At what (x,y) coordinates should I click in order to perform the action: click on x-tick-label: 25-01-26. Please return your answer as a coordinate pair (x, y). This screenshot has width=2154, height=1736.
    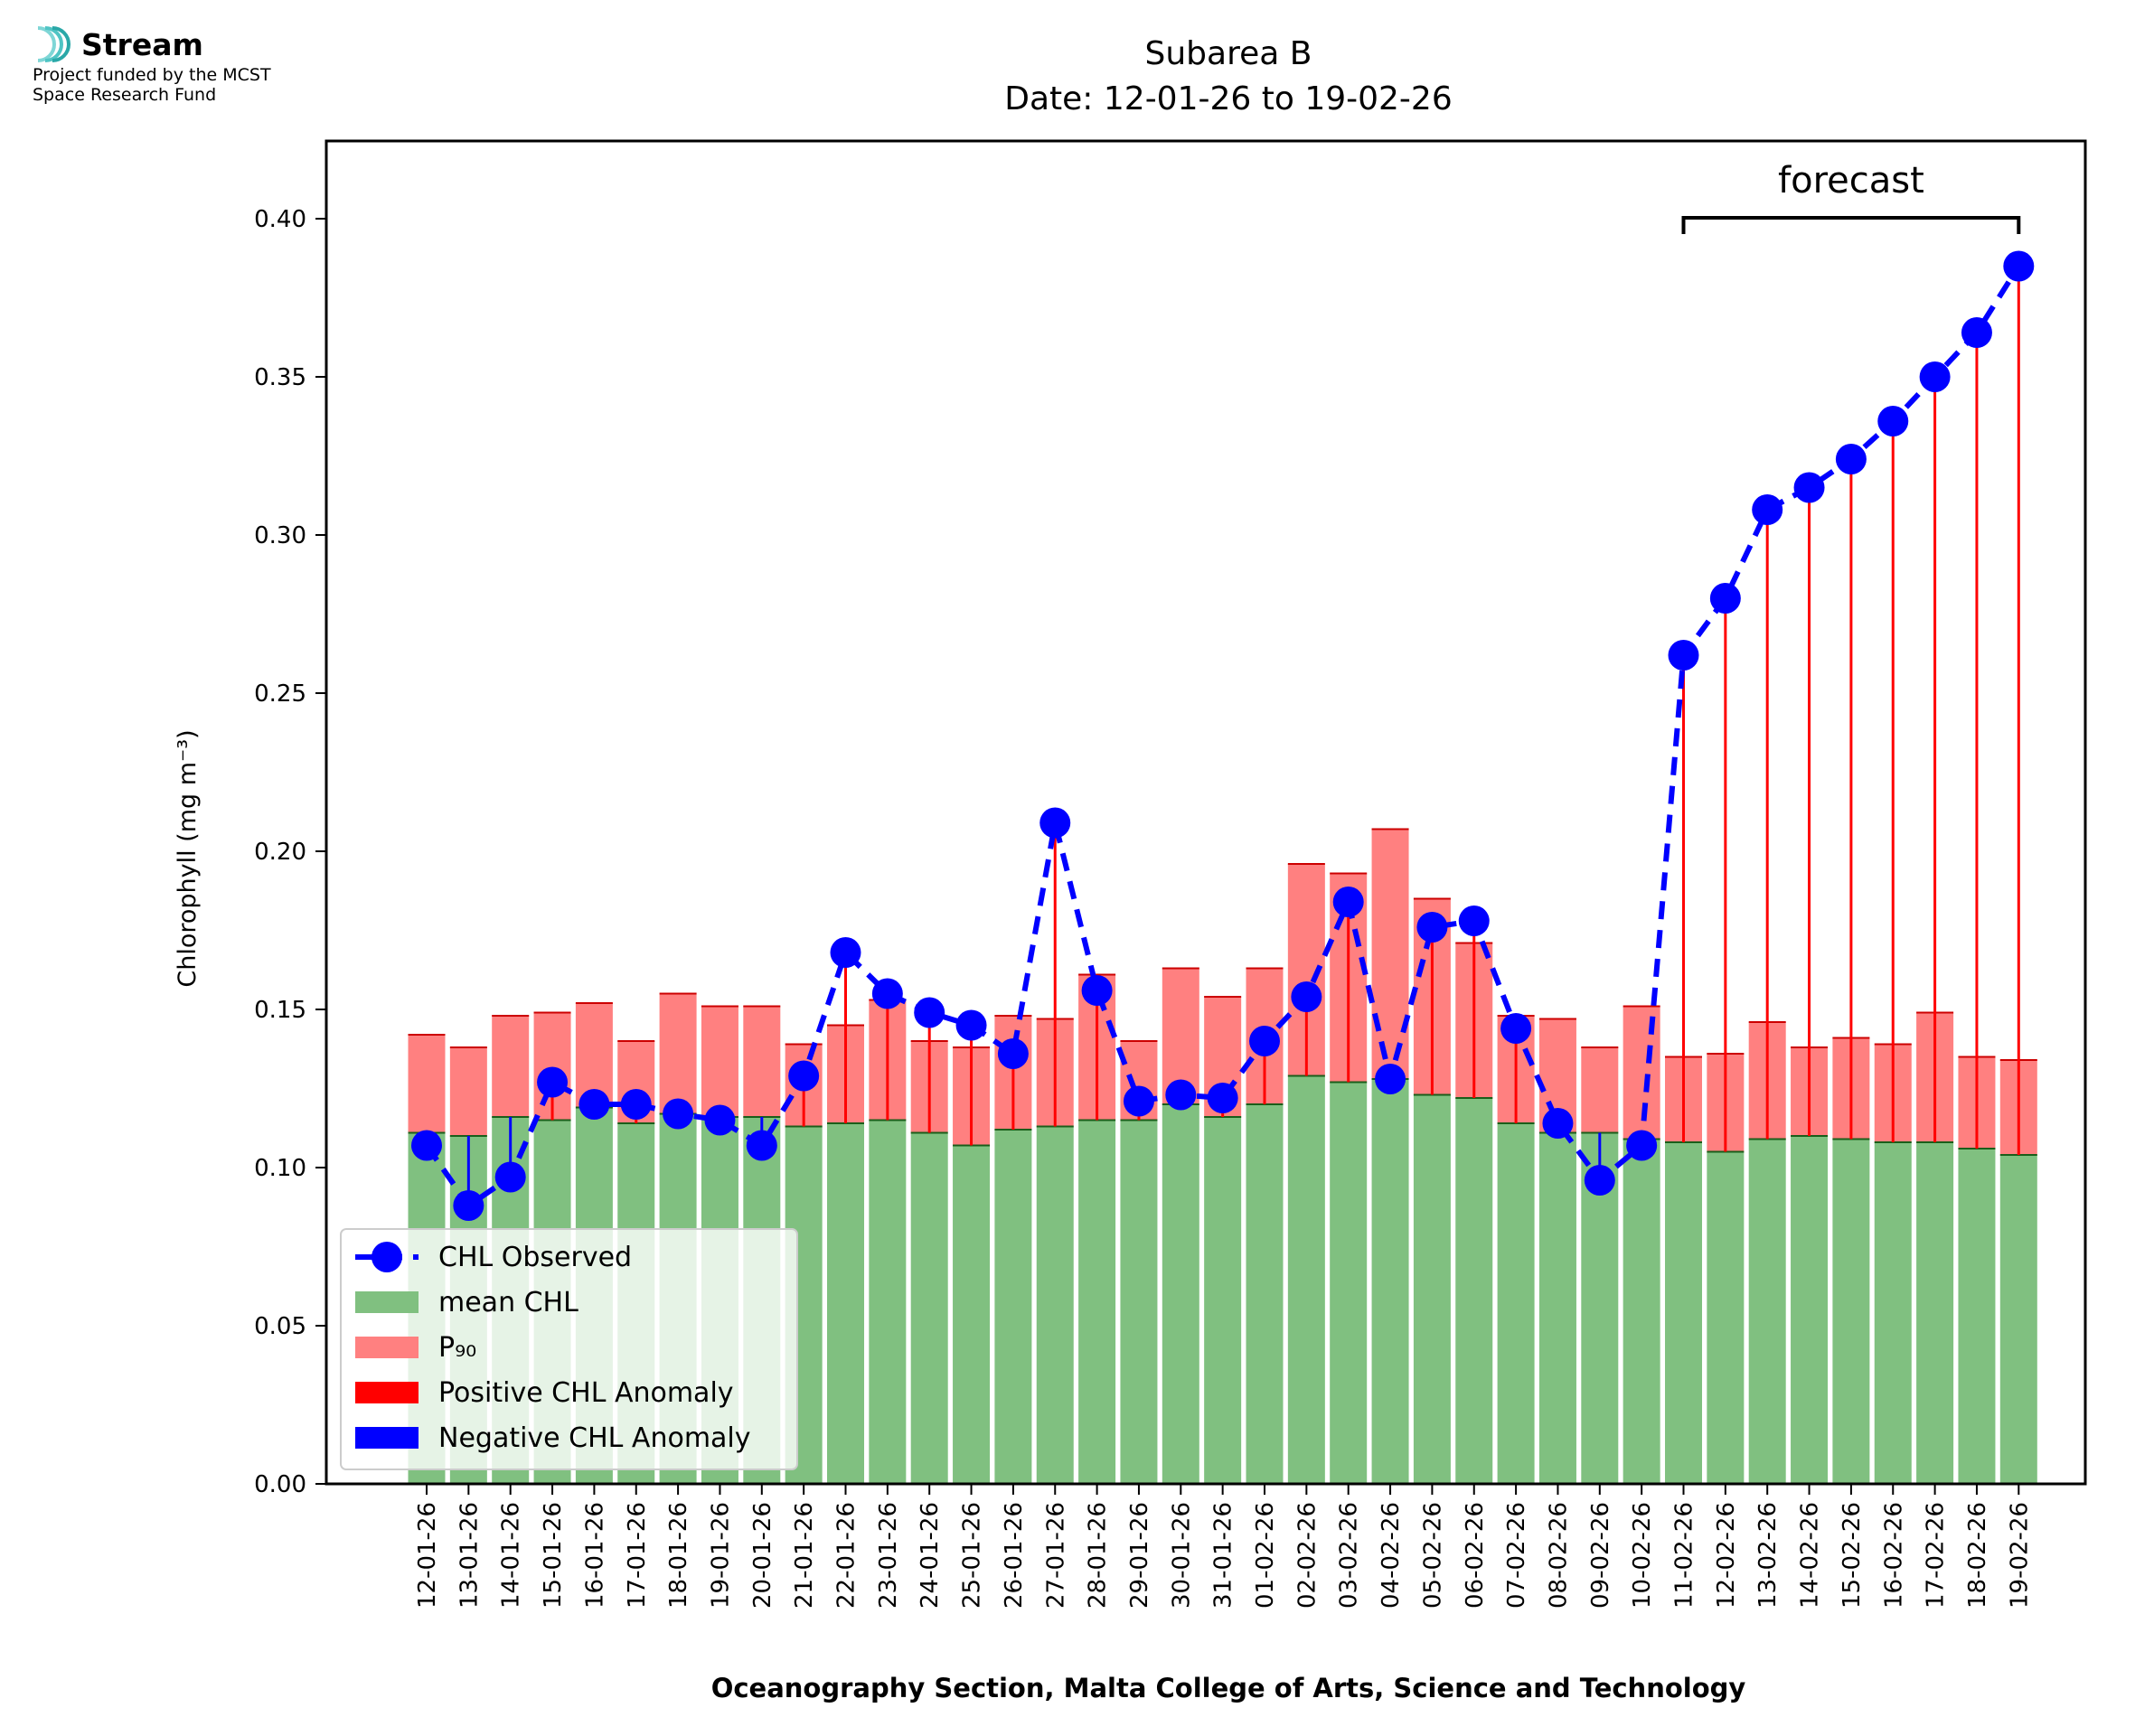
    Looking at the image, I should click on (973, 1556).